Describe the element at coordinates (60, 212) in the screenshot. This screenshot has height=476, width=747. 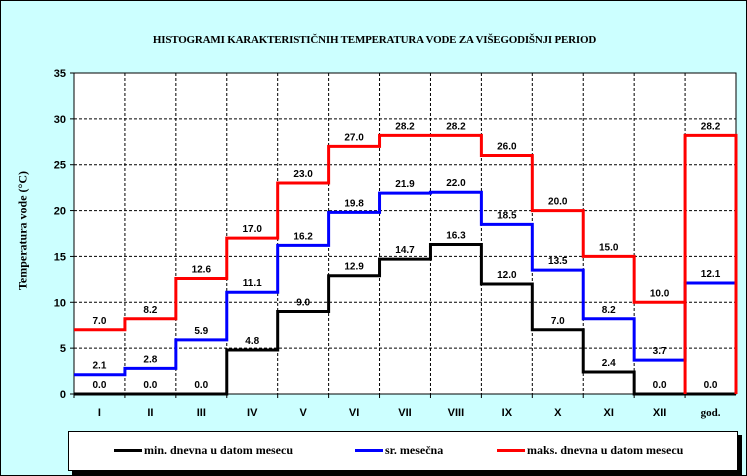
I see `y-tick-label: 20` at that location.